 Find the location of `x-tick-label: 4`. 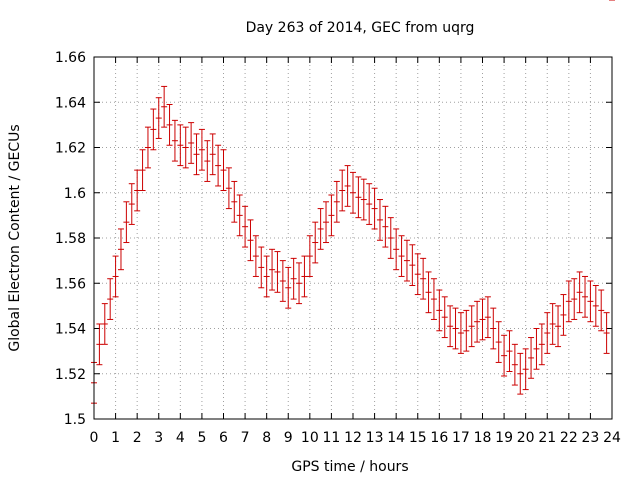

x-tick-label: 4 is located at coordinates (180, 438).